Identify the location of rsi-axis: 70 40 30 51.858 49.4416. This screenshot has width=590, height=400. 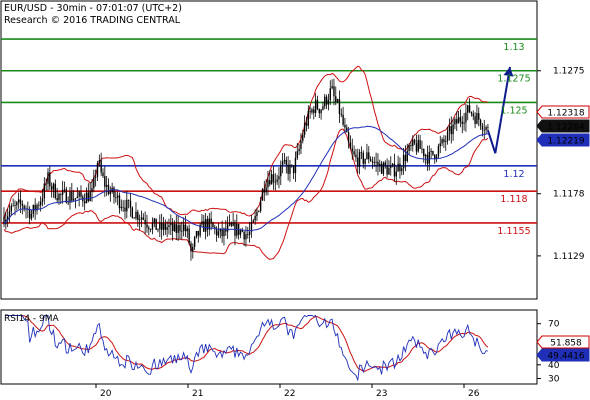
(563, 352).